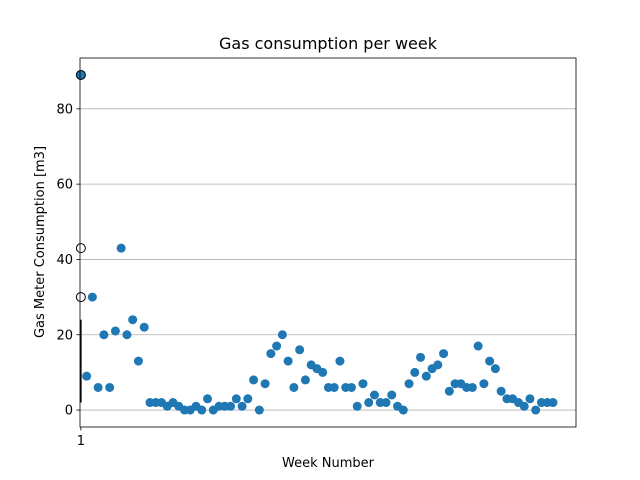  Describe the element at coordinates (81, 441) in the screenshot. I see `x-tick-label: 1` at that location.